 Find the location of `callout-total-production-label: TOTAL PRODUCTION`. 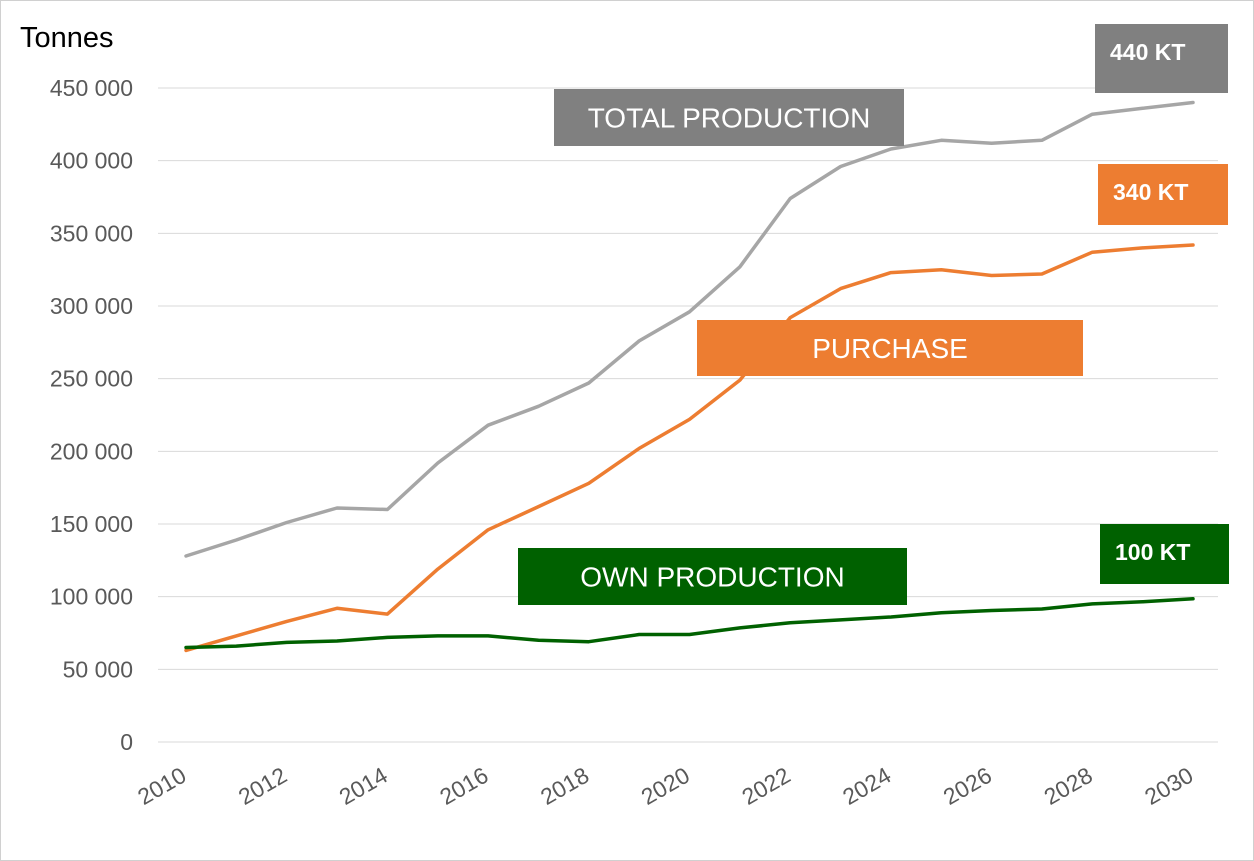

callout-total-production-label: TOTAL PRODUCTION is located at coordinates (729, 118).